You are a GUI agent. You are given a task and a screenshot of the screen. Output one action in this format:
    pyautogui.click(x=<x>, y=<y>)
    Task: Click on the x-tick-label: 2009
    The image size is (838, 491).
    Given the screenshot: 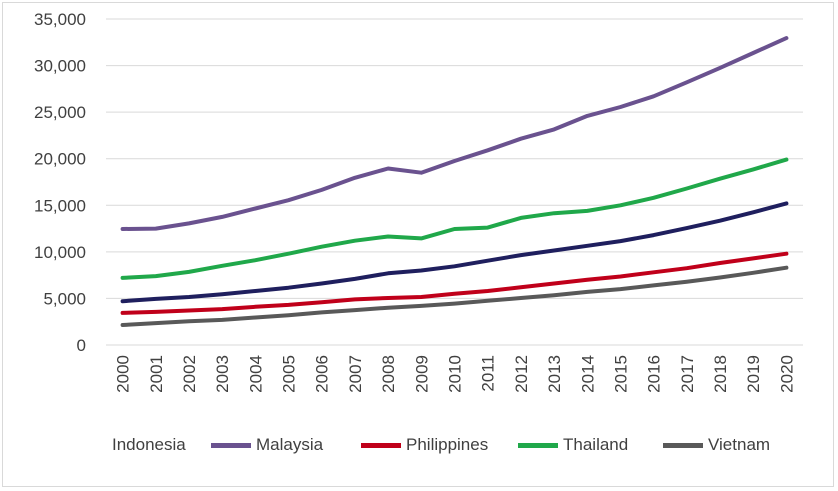 What is the action you would take?
    pyautogui.click(x=421, y=374)
    